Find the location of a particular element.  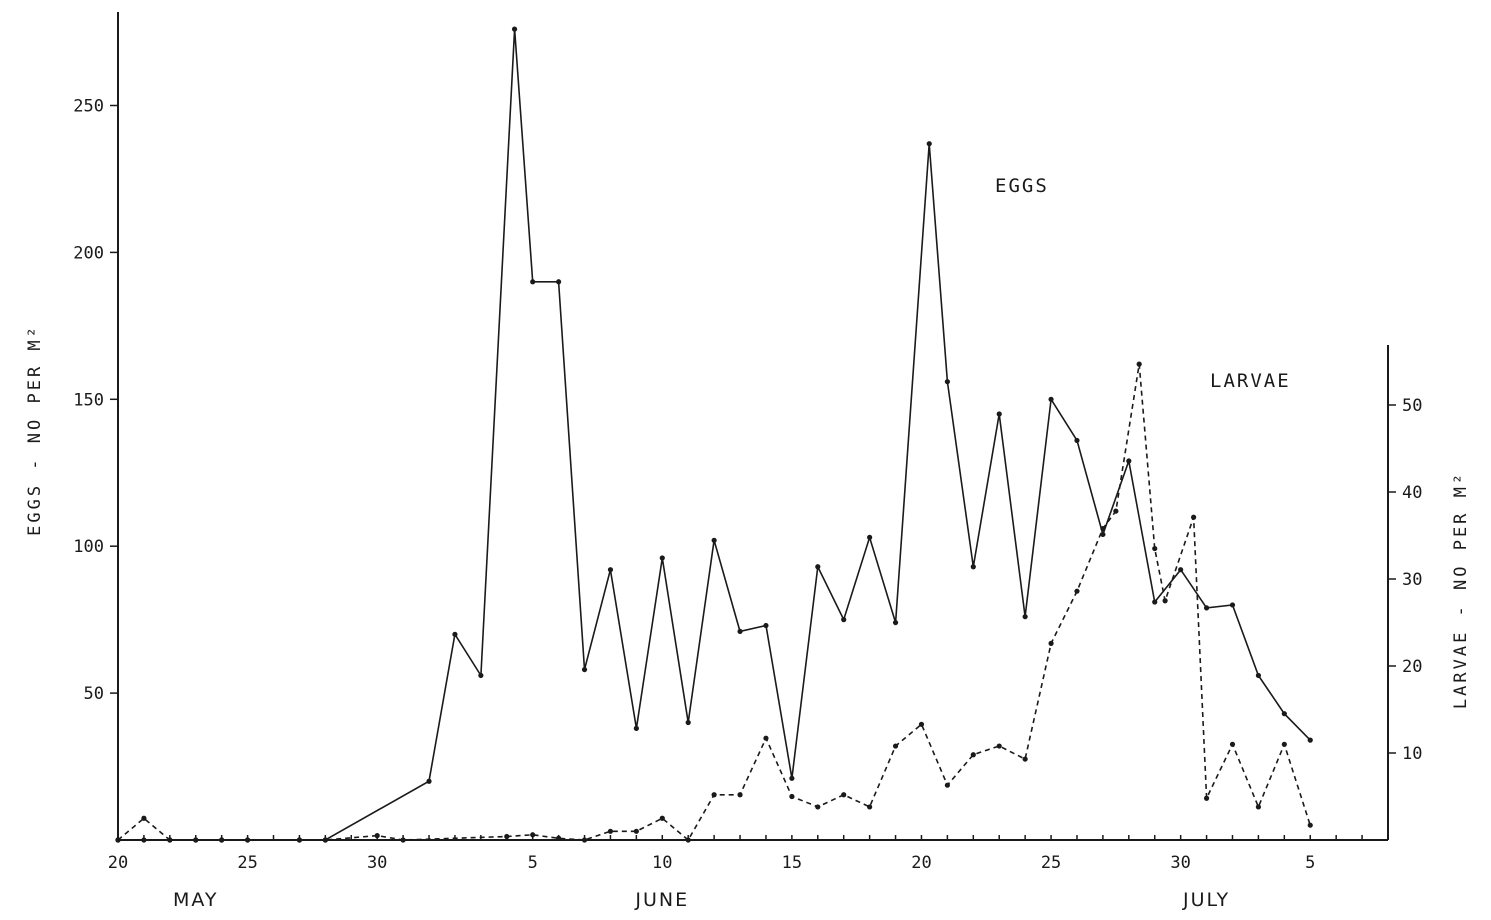

left-y-ticks: 50 100 150 200 250 is located at coordinates (95, 400).